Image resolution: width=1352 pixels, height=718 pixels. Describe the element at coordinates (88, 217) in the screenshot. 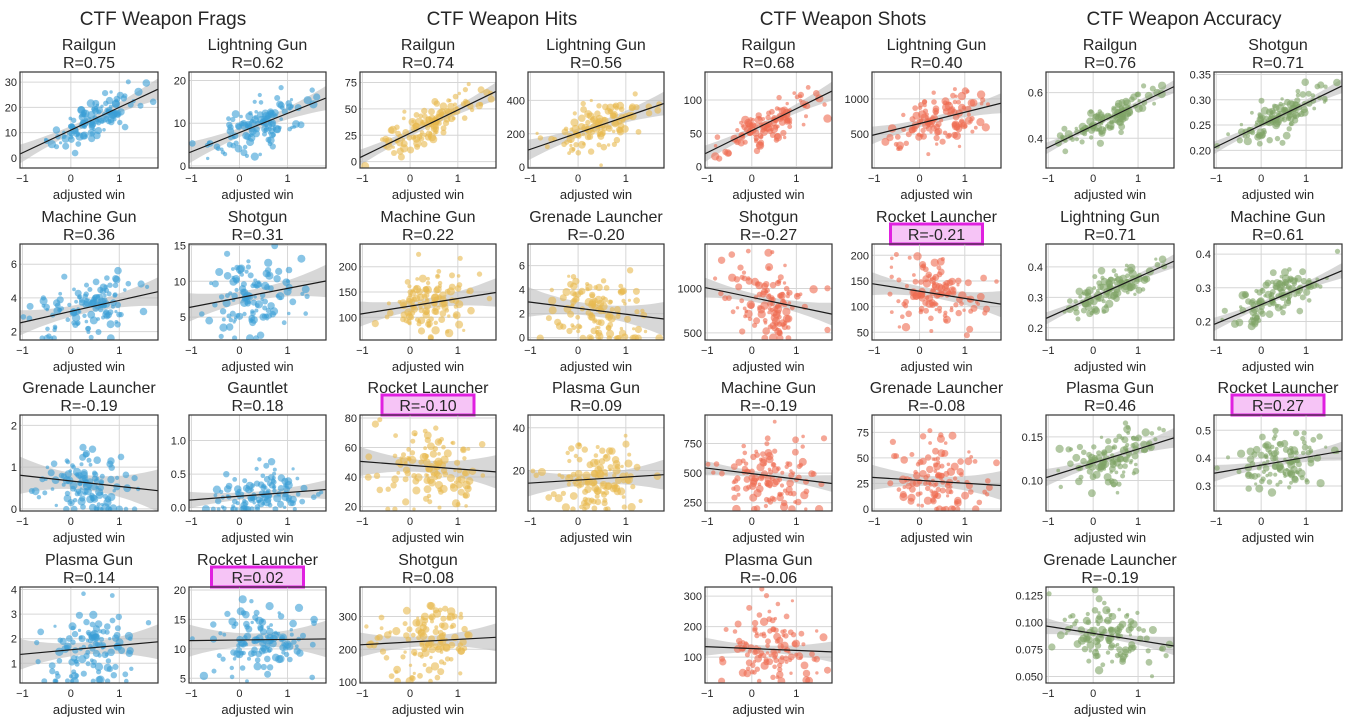

I see `panel-title: Machine Gun` at that location.